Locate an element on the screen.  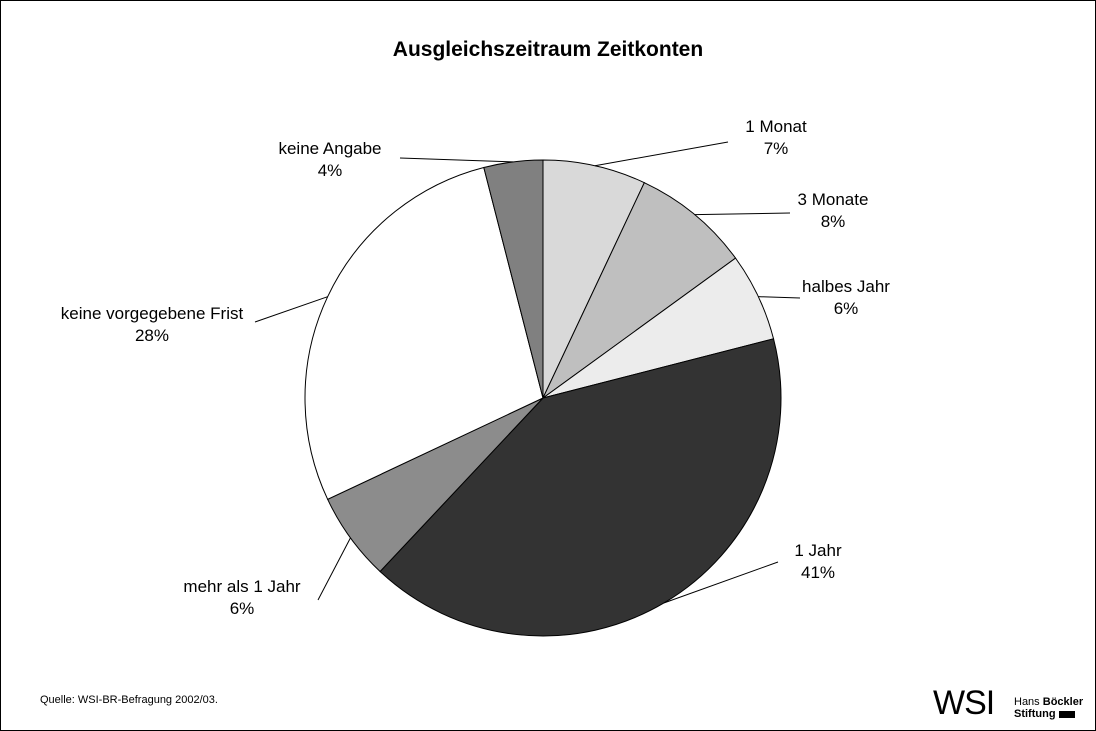
logo-stiftung: Stiftung is located at coordinates (1035, 714).